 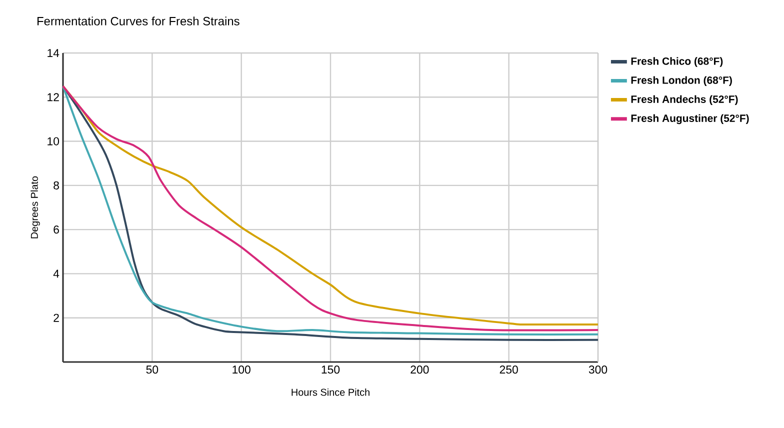 What do you see at coordinates (684, 100) in the screenshot?
I see `legend-label: Fresh Andechs (52°F)` at bounding box center [684, 100].